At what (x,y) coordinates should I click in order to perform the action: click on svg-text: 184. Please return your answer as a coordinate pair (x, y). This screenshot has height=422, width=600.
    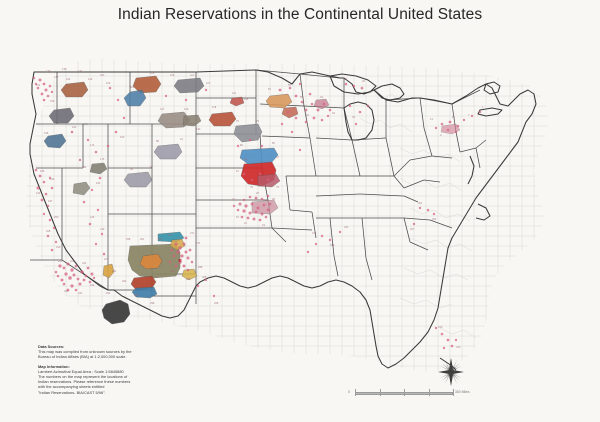
    Looking at the image, I should click on (98, 183).